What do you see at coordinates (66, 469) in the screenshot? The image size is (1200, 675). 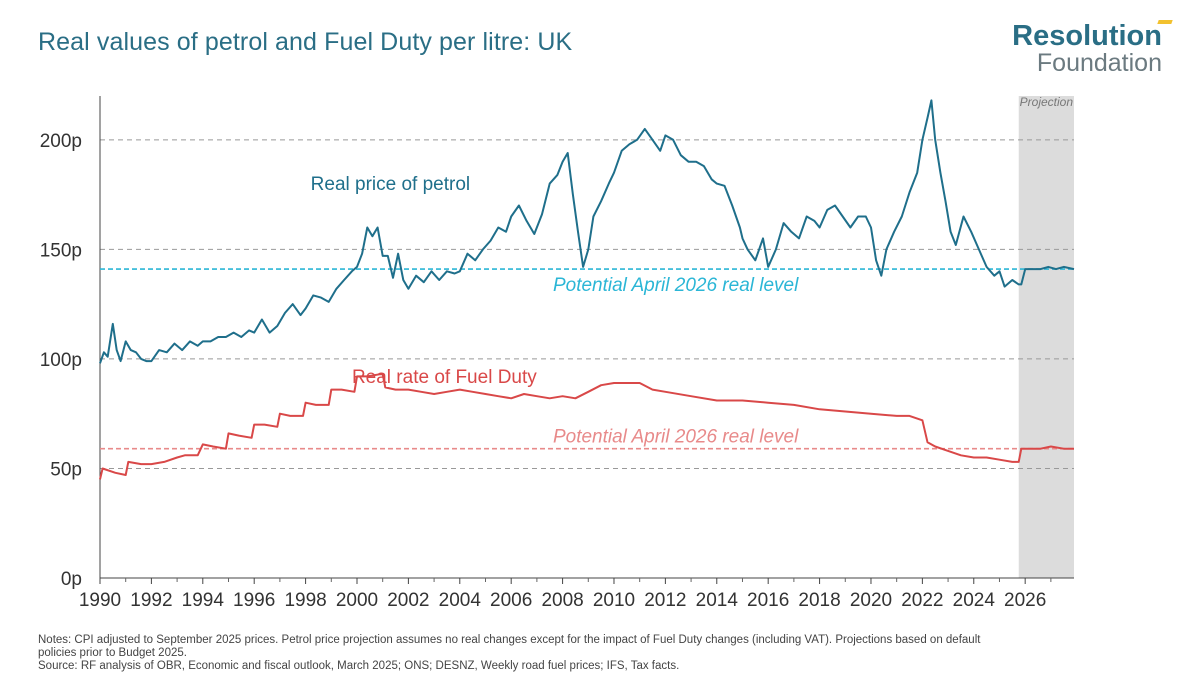 I see `y-tick-label: 50p` at bounding box center [66, 469].